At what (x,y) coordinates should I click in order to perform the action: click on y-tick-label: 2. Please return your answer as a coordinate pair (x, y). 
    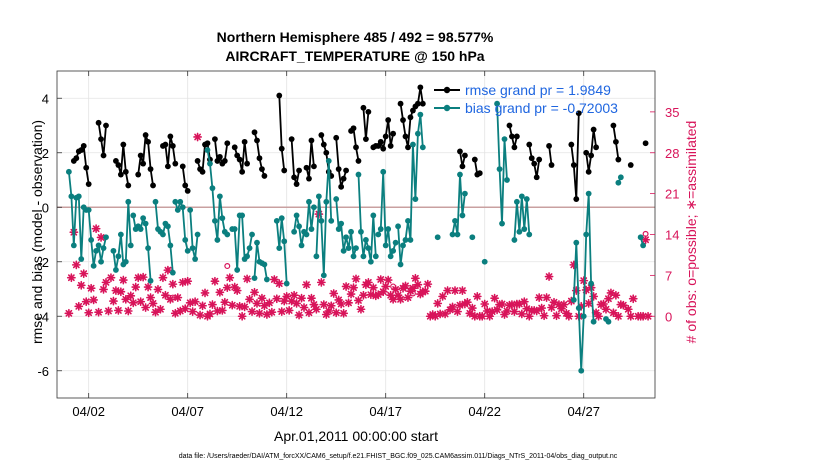
    Looking at the image, I should click on (45, 153).